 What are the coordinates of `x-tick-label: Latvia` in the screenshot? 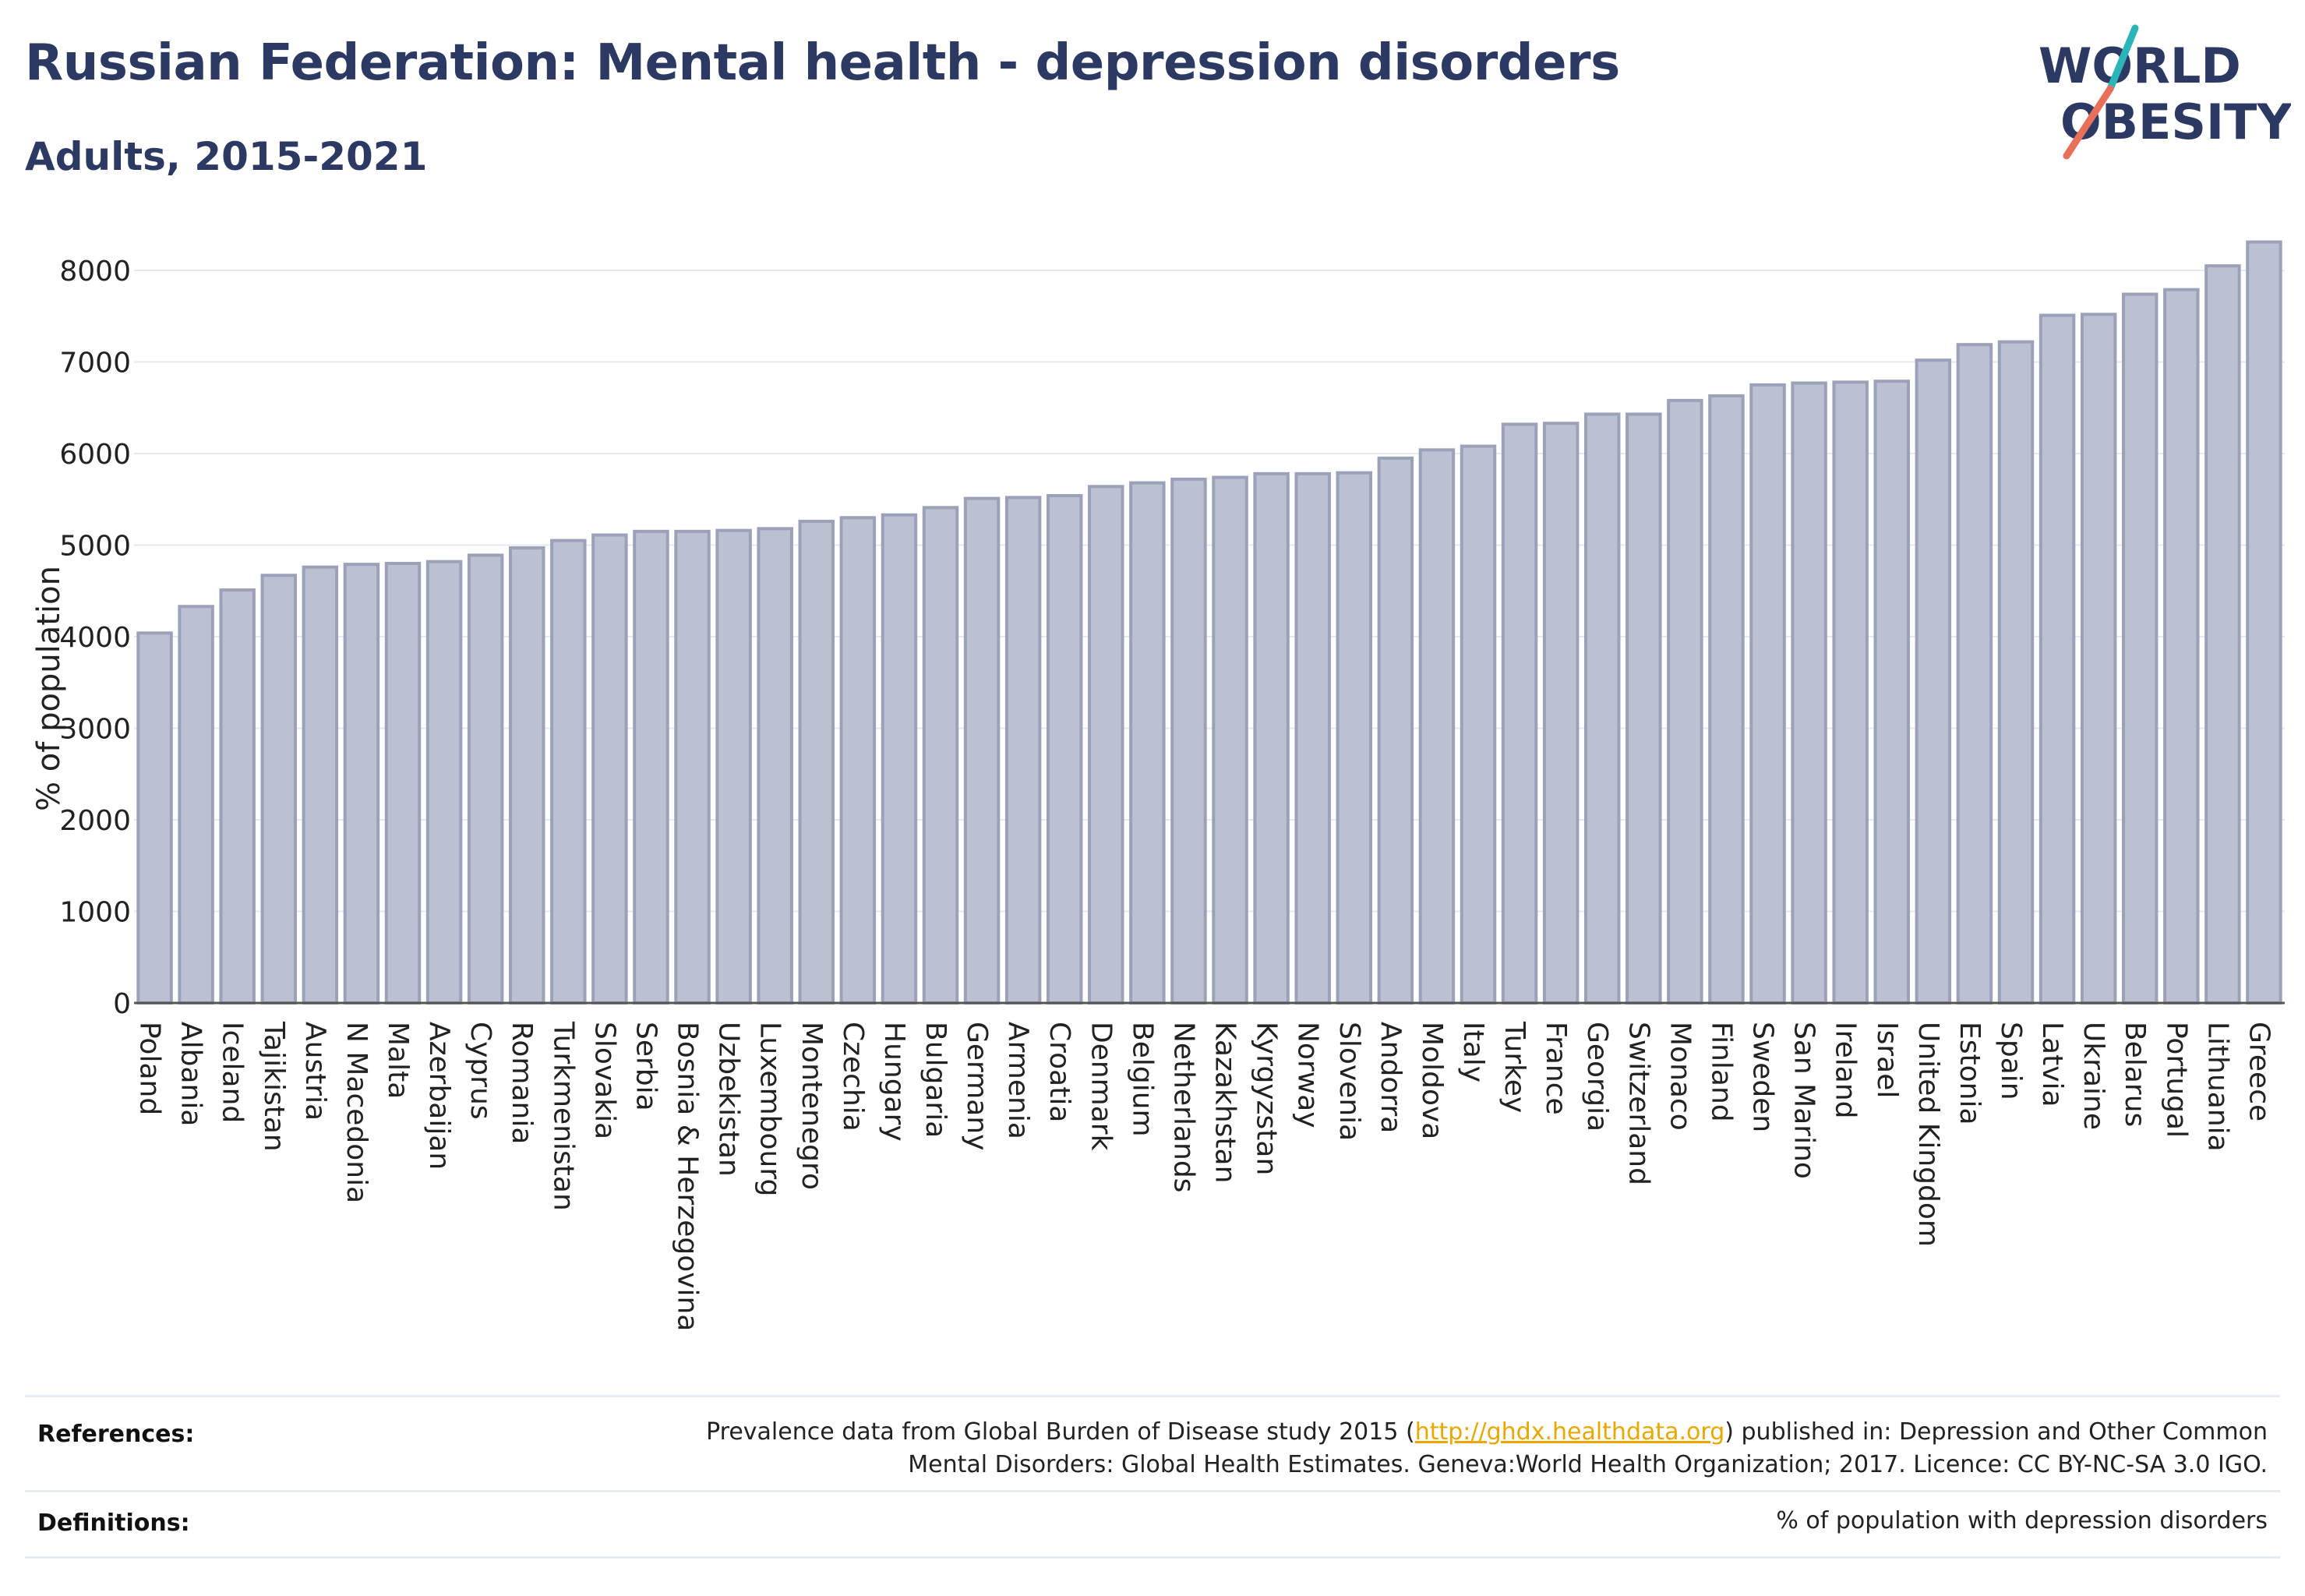 It's located at (2052, 1064).